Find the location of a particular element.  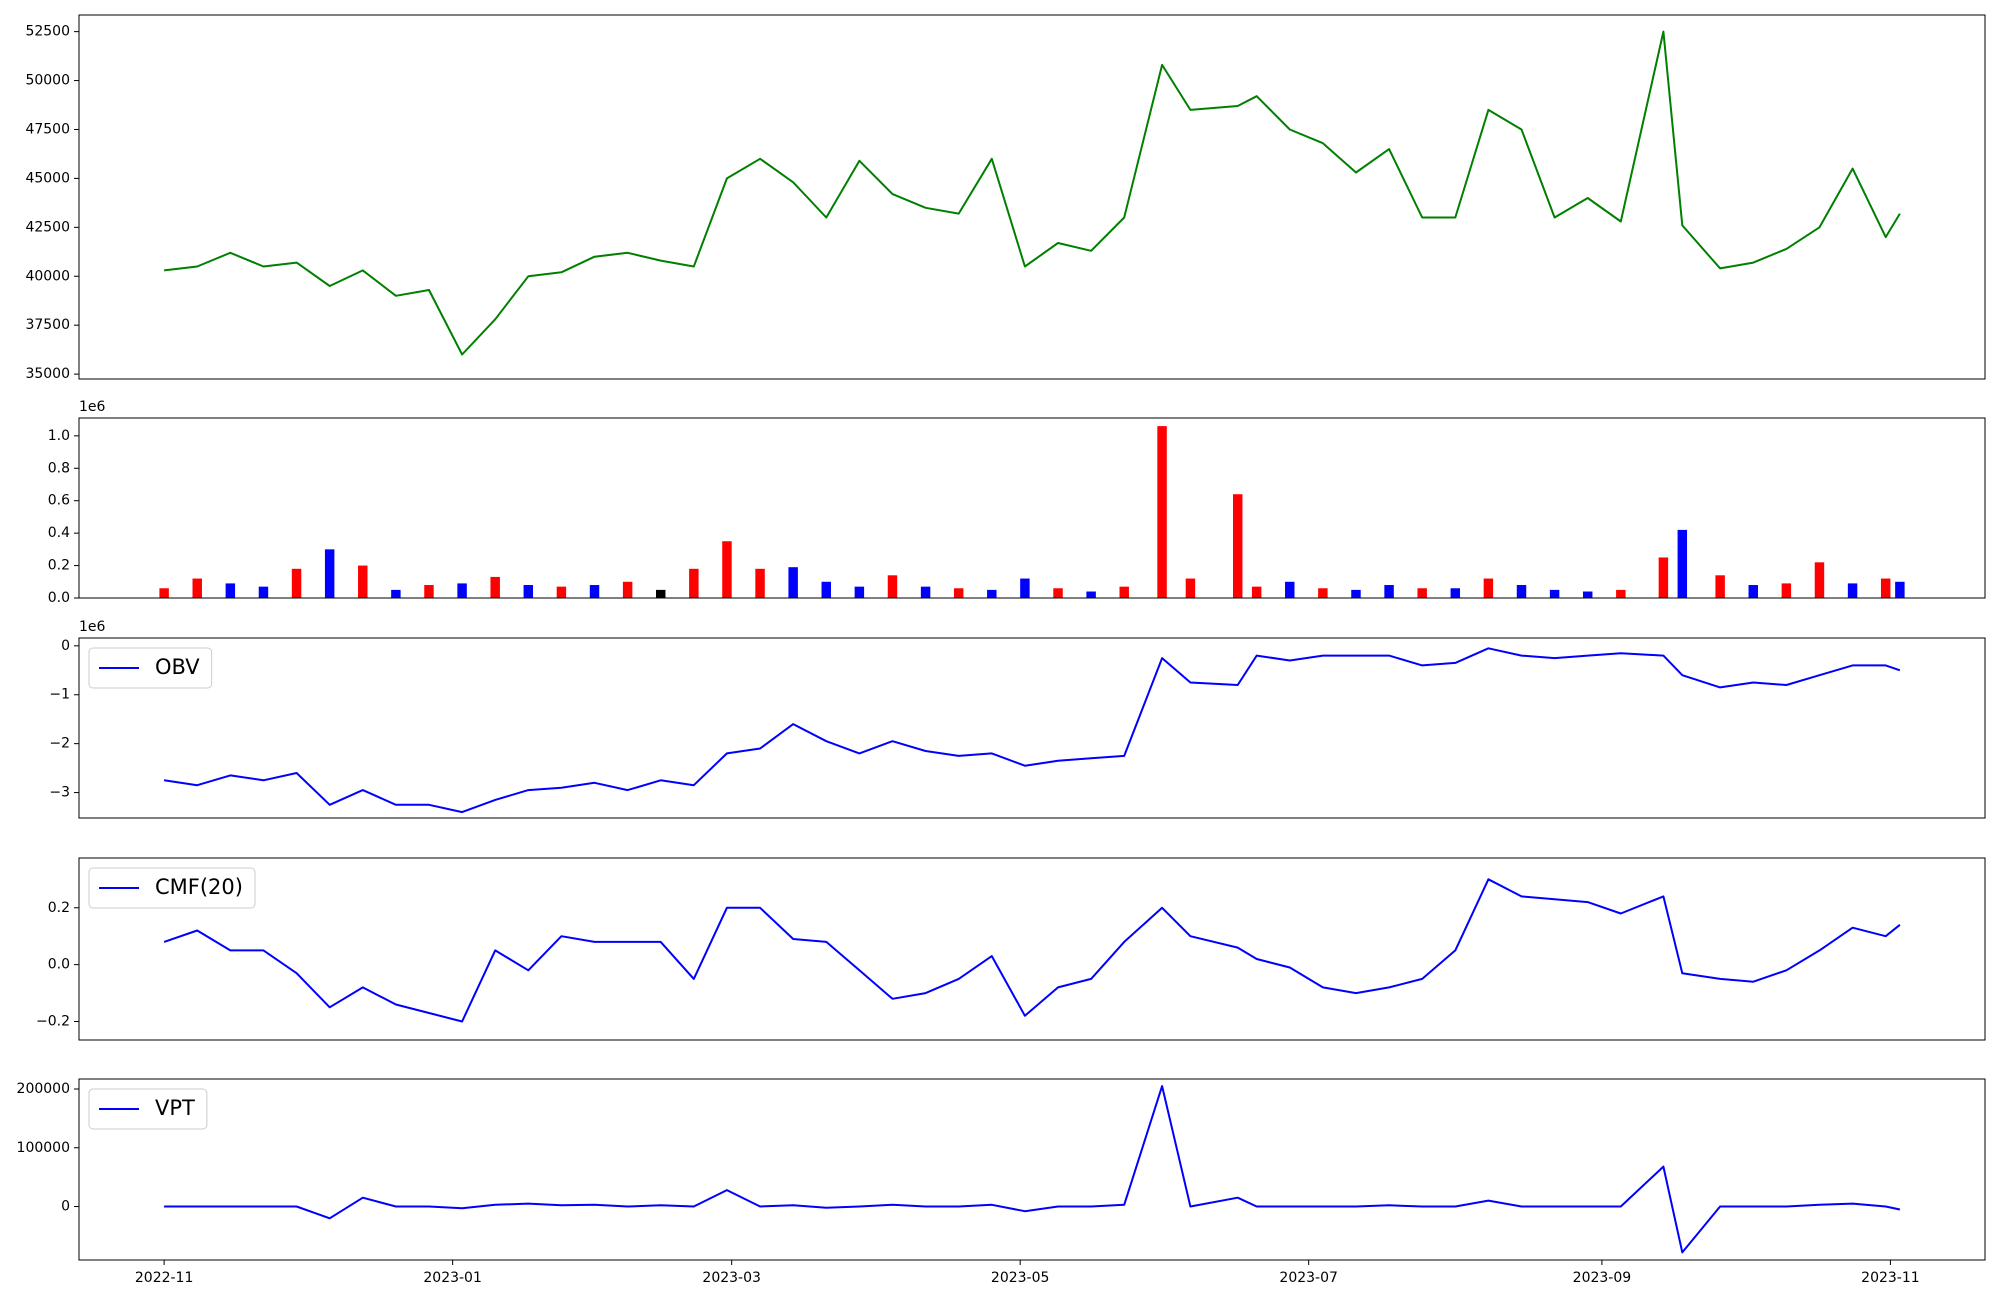

legend-label: CMF(20) is located at coordinates (199, 887).